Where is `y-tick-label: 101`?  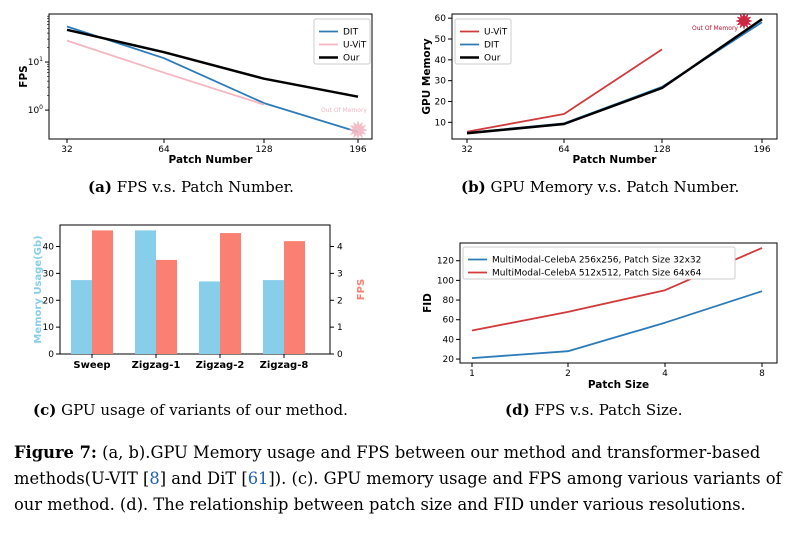
y-tick-label: 101 is located at coordinates (35, 62).